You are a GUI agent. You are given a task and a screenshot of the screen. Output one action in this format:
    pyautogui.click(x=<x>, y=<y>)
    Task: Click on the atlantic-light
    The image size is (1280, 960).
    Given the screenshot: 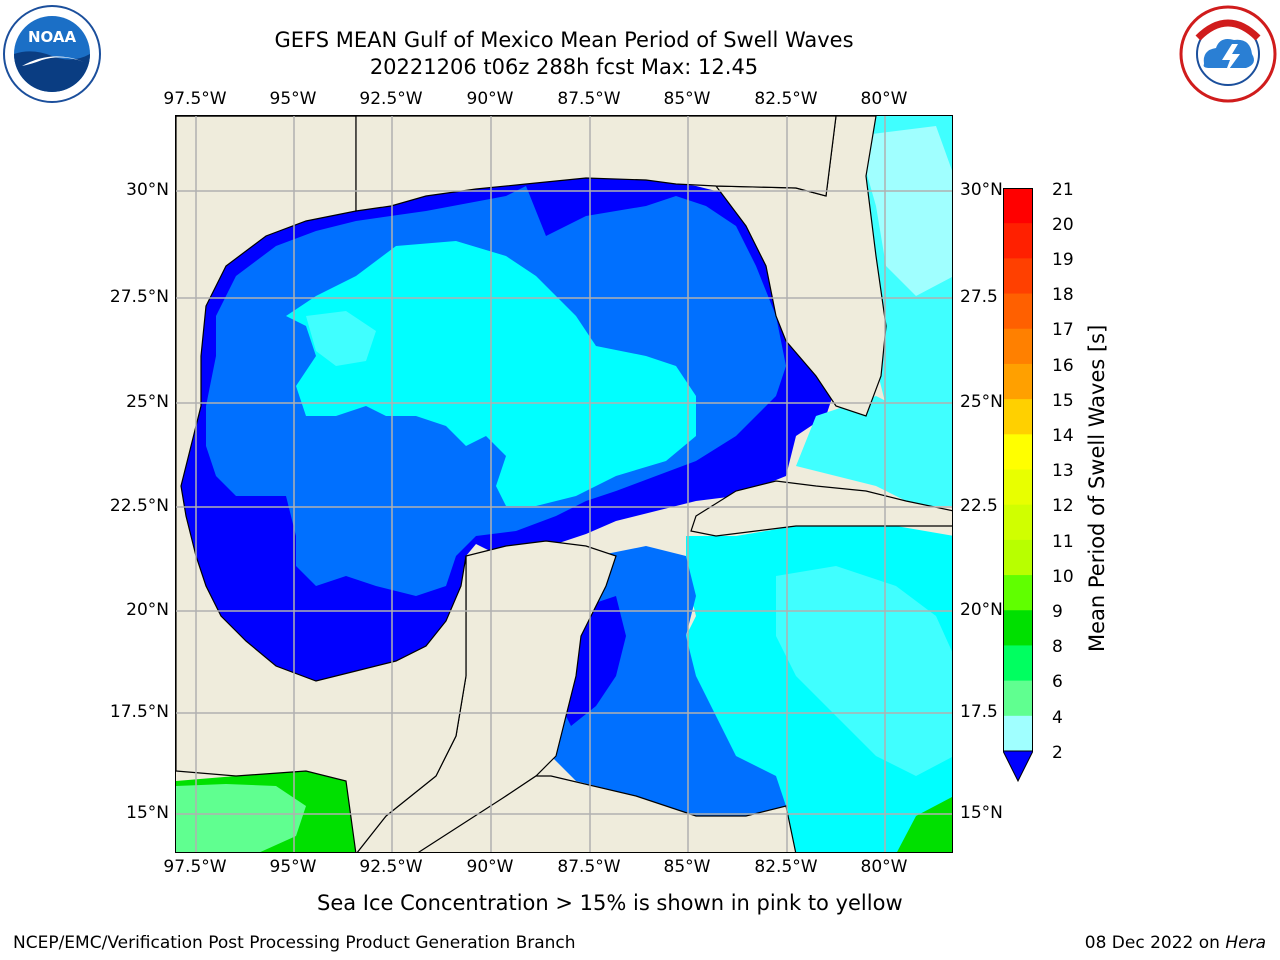 What is the action you would take?
    pyautogui.click(x=904, y=211)
    